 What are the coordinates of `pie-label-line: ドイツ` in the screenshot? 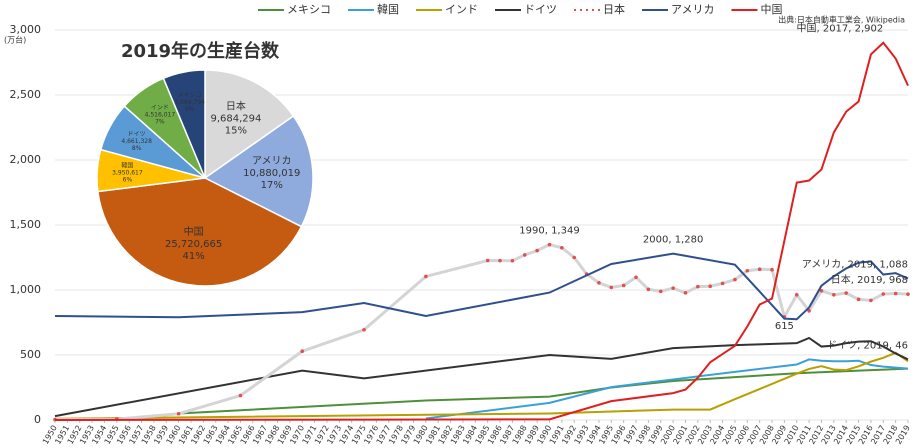 It's located at (137, 133).